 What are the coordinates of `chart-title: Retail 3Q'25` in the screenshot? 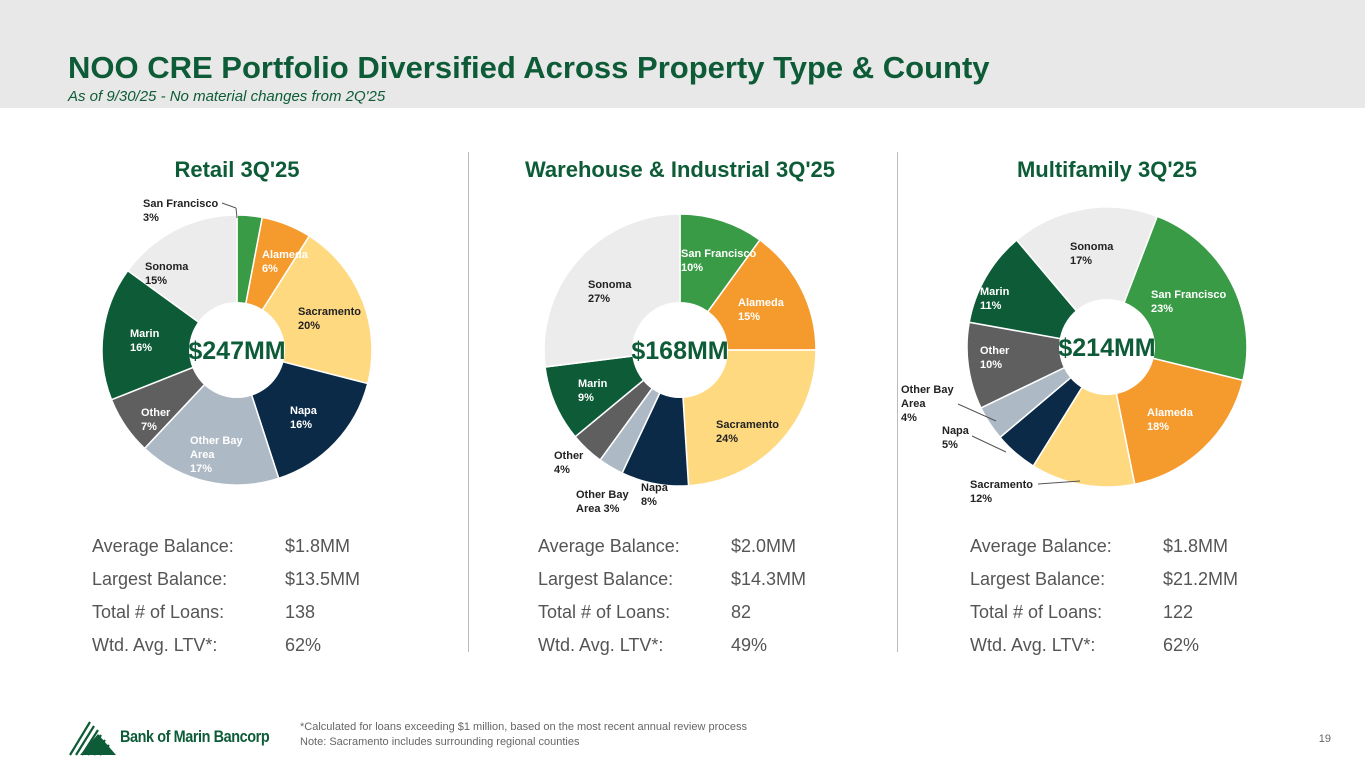 It's located at (237, 169).